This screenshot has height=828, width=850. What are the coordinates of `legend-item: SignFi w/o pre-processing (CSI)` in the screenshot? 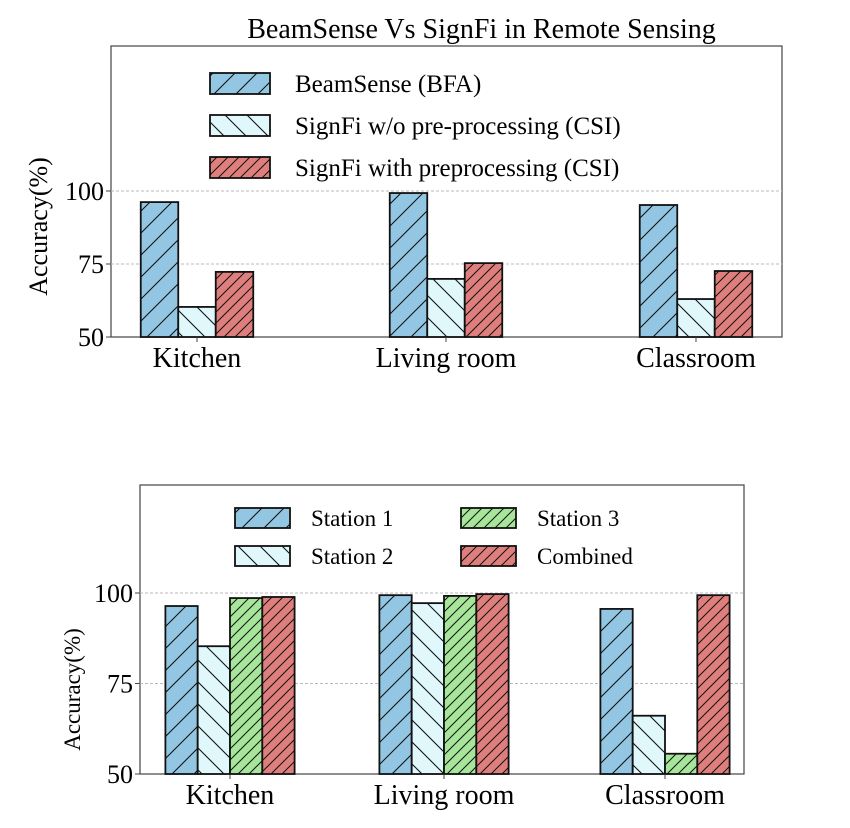 It's located at (415, 126).